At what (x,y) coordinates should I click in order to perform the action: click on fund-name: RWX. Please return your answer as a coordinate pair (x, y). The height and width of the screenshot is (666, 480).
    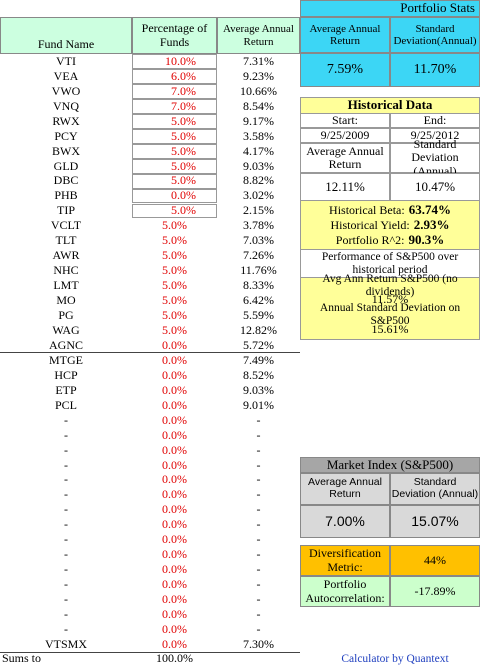
    Looking at the image, I should click on (66, 120).